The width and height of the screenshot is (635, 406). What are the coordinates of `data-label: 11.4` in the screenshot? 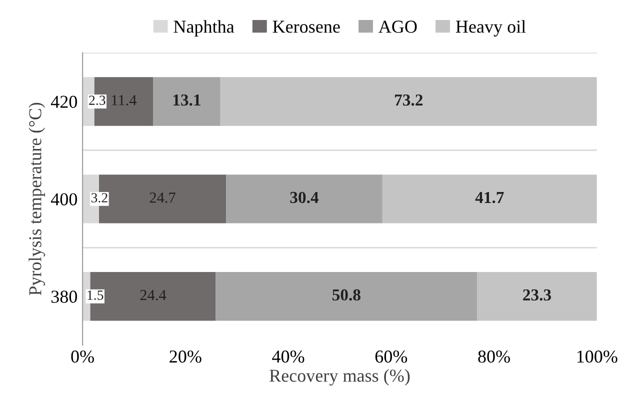 It's located at (124, 100).